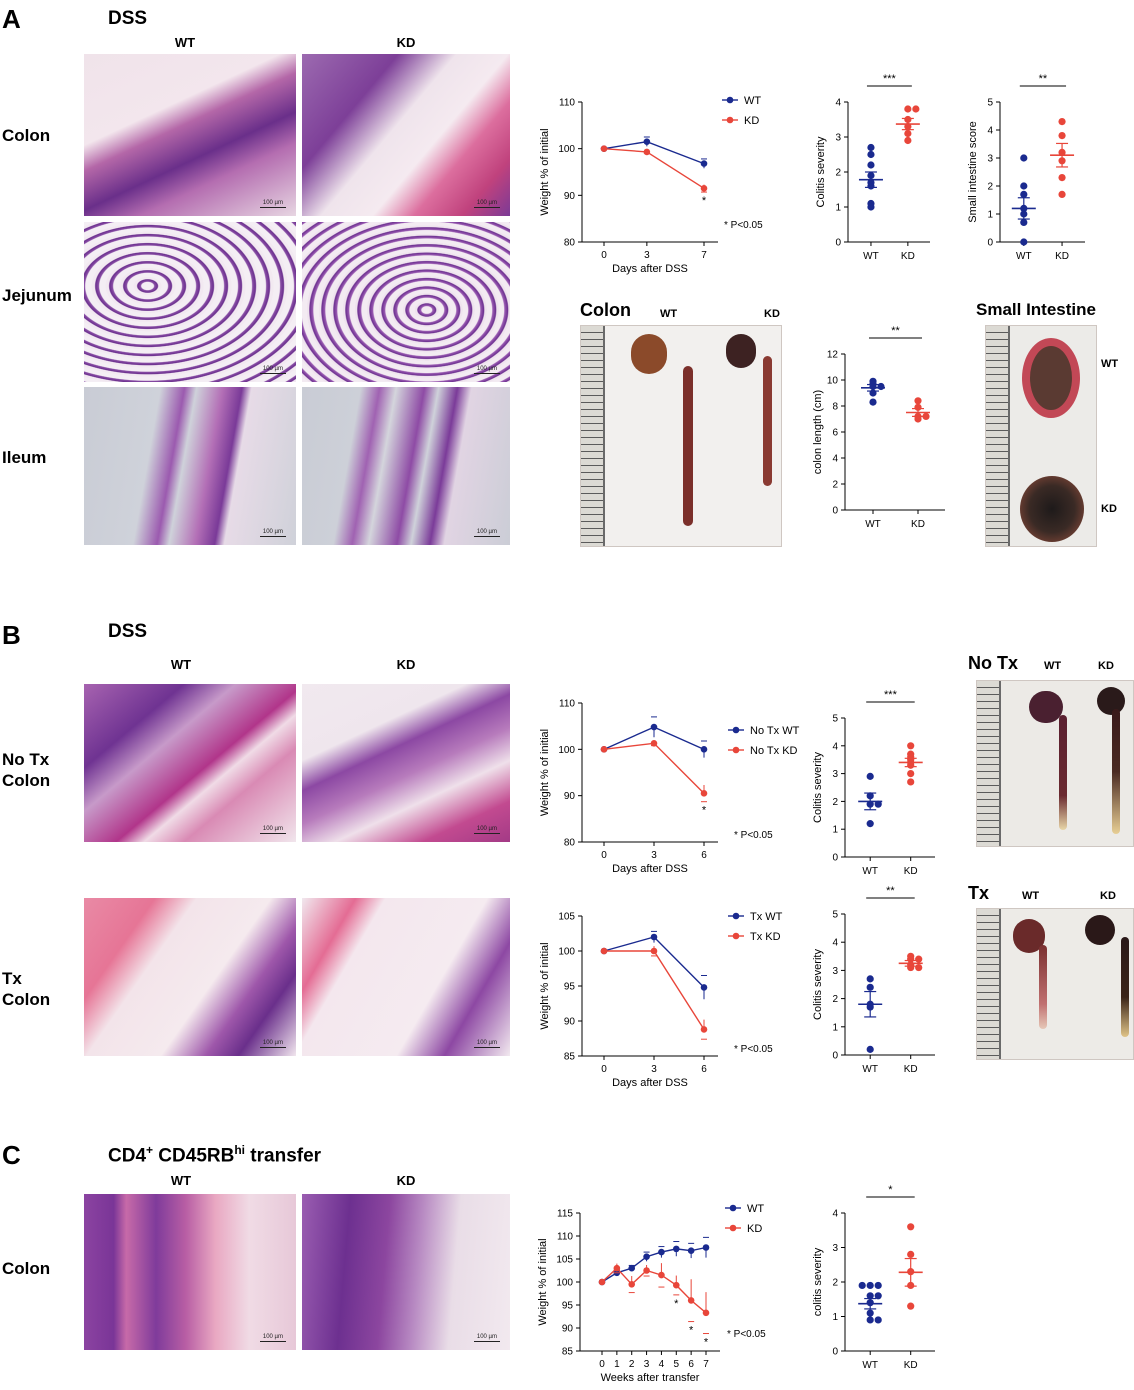 Image resolution: width=1134 pixels, height=1390 pixels. Describe the element at coordinates (973, 172) in the screenshot. I see `y-axis-title: Small intestine score` at that location.